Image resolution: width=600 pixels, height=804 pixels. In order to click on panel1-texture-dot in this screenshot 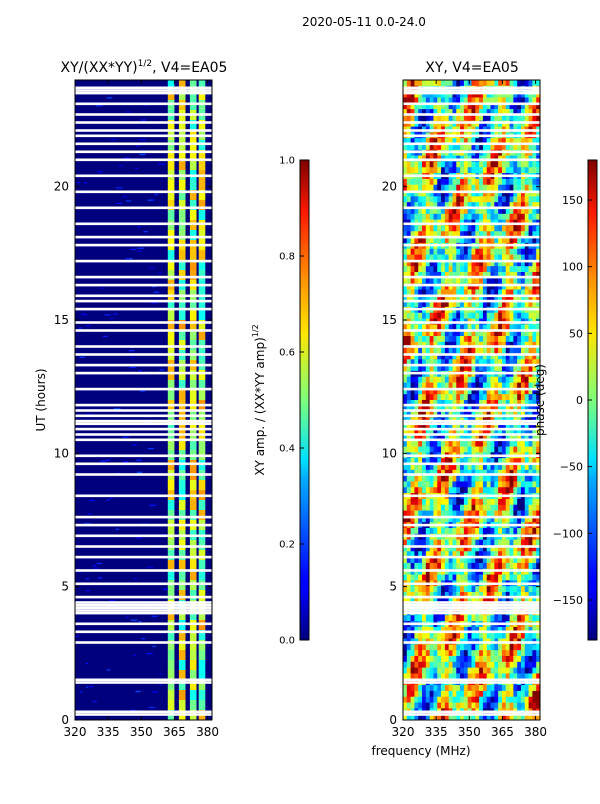, I will do `click(160, 684)`.